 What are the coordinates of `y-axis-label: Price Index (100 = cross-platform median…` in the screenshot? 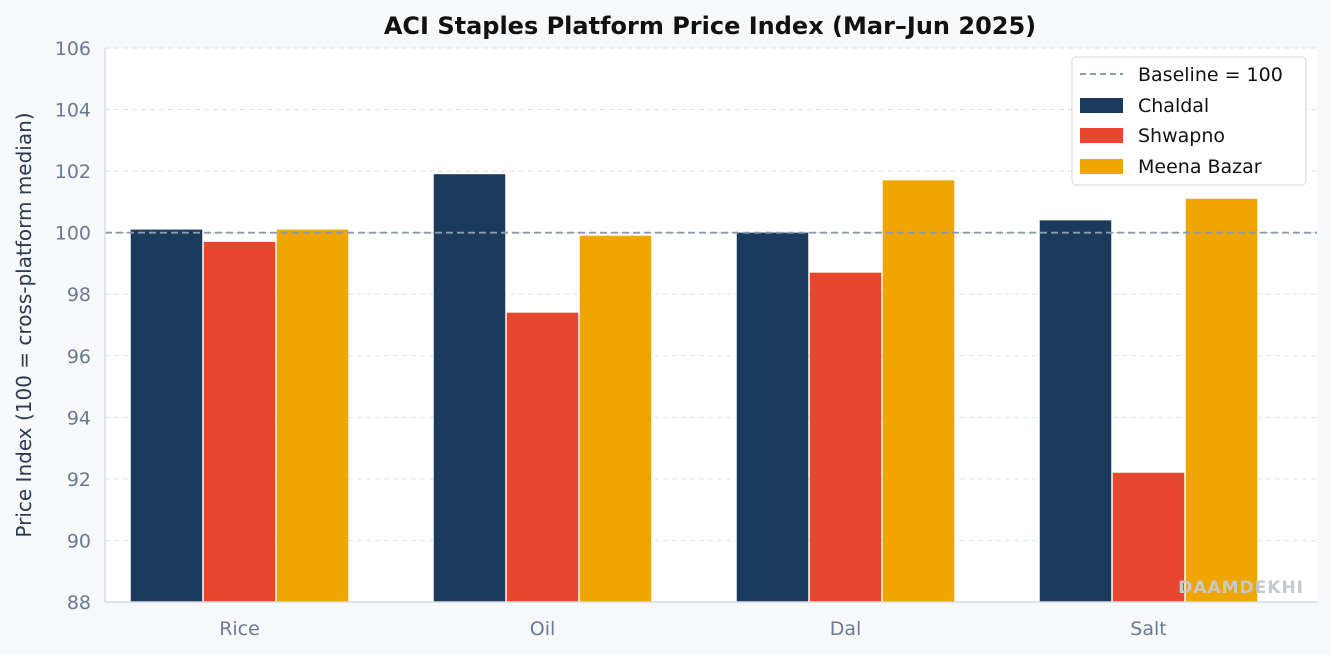 It's located at (24, 324).